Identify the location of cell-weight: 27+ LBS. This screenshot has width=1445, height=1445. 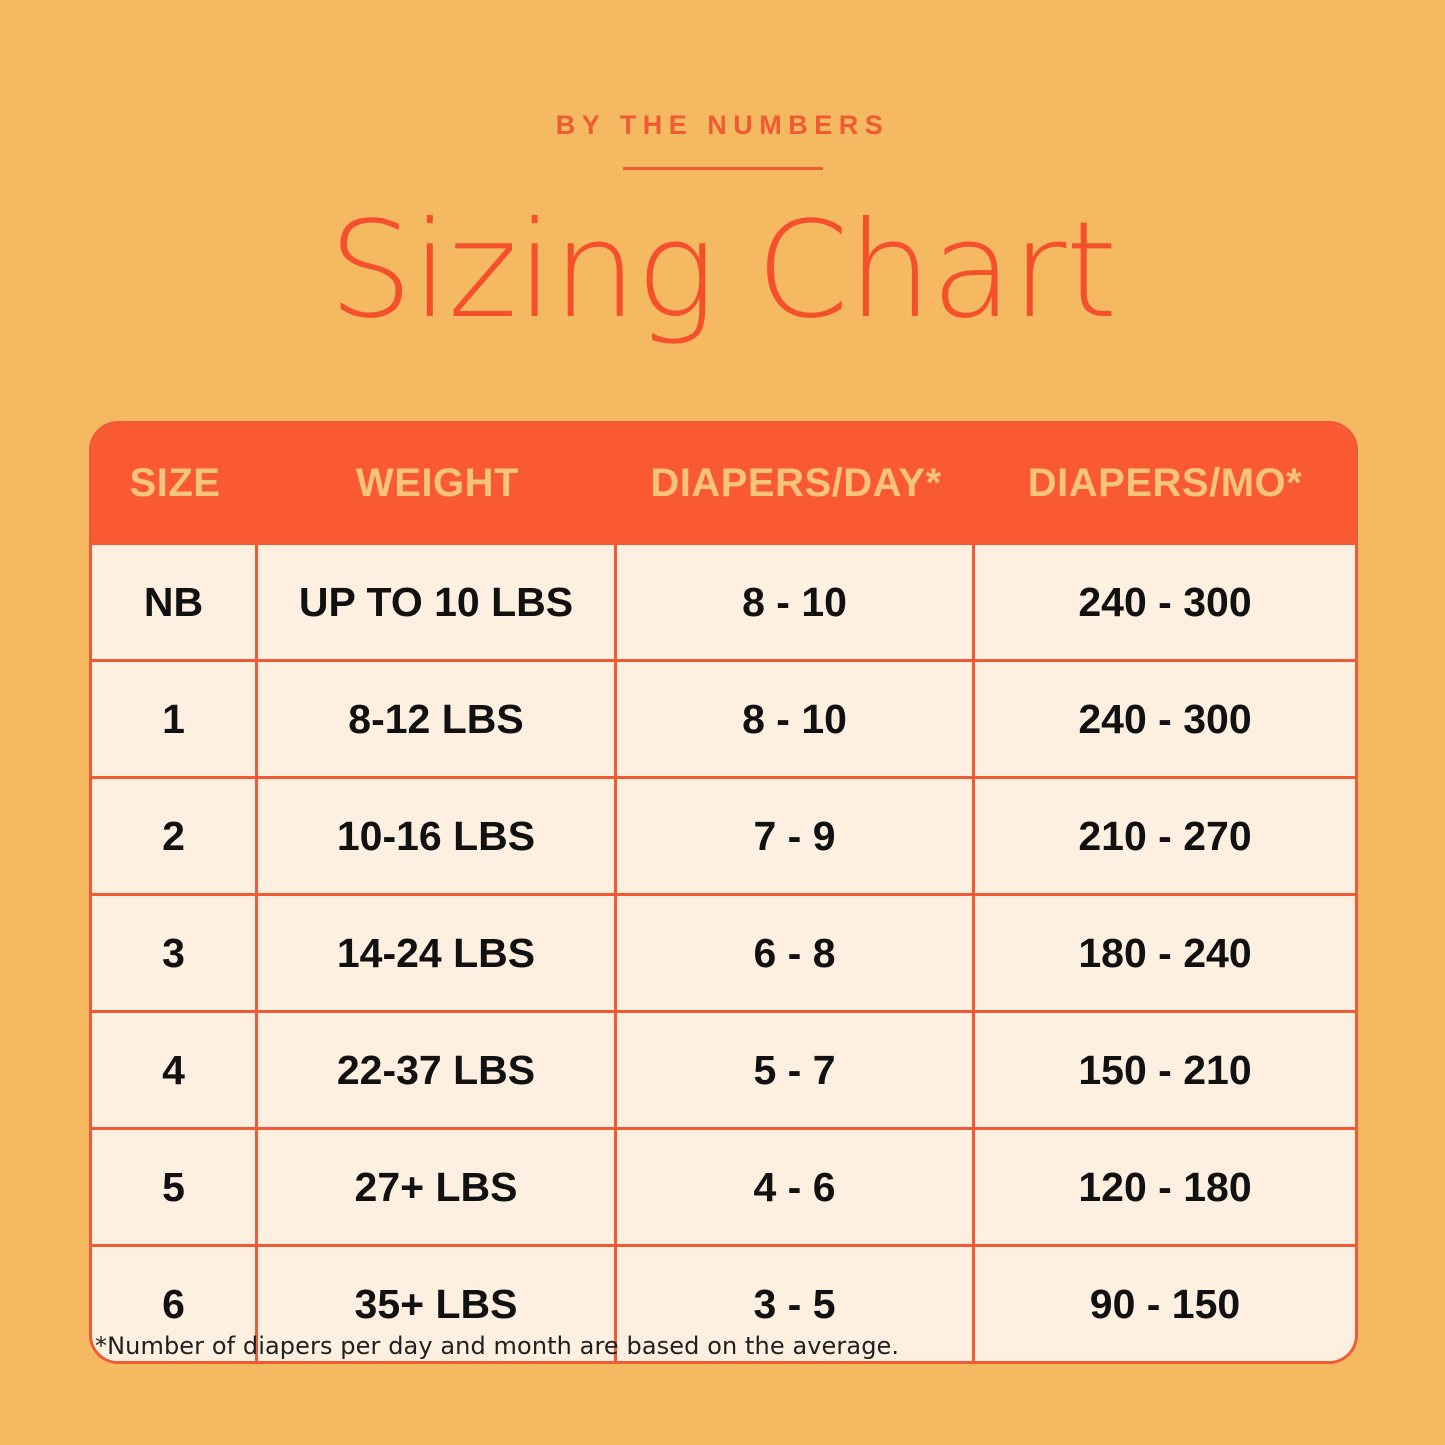
(437, 1185).